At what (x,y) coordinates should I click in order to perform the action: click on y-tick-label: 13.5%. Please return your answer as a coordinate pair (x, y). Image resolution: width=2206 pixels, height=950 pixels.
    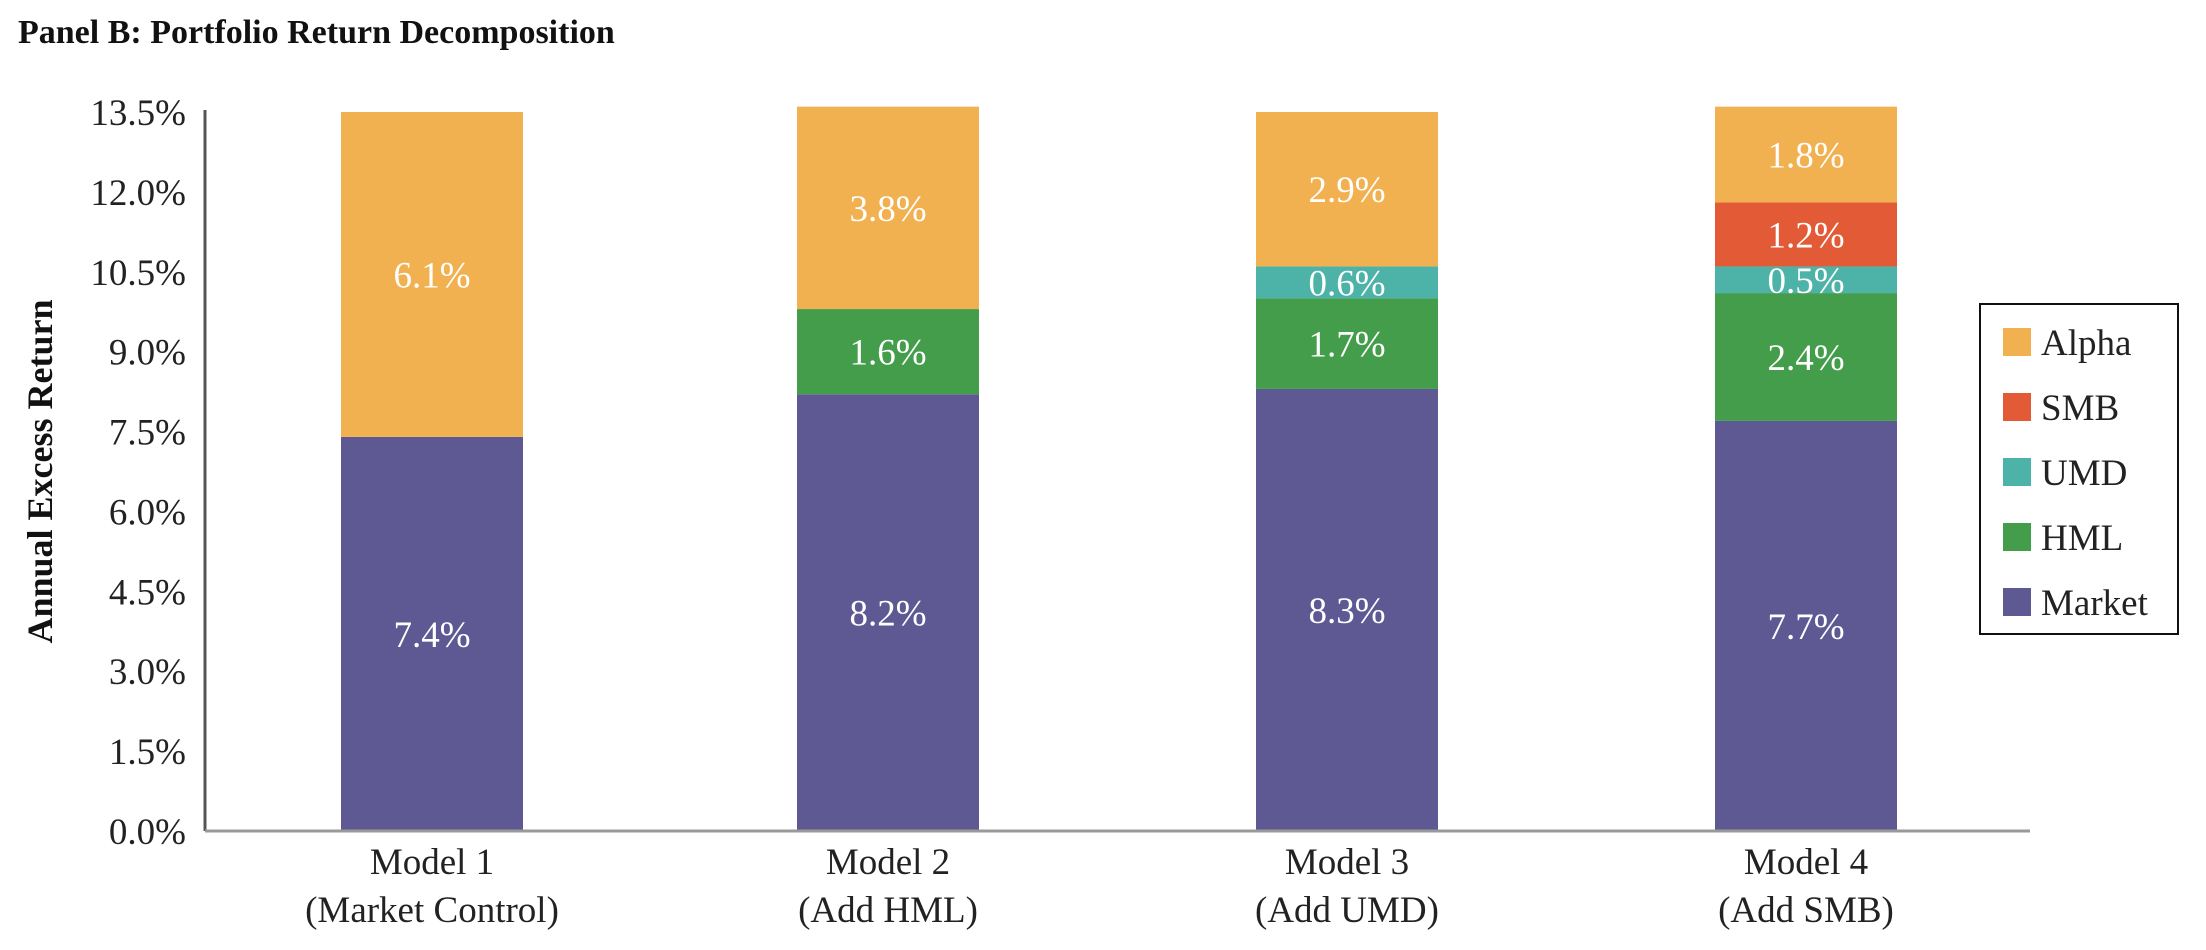
    Looking at the image, I should click on (138, 113).